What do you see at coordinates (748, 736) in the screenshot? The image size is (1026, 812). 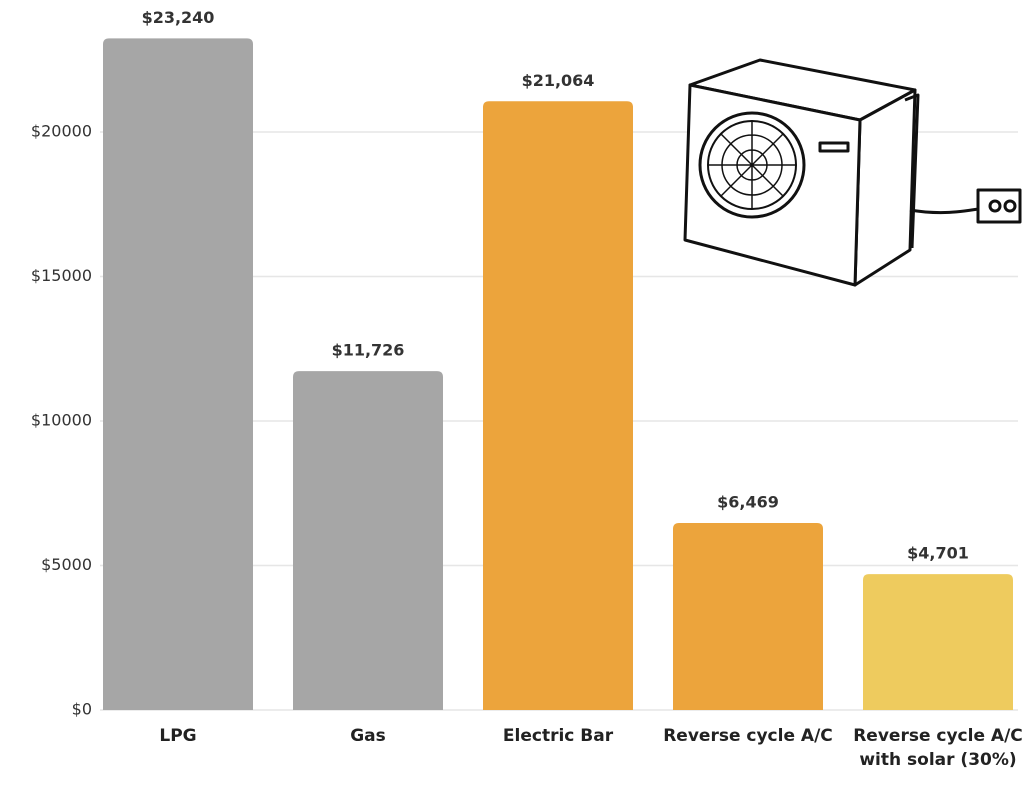 I see `x-tick-label: Reverse cycle A/C` at bounding box center [748, 736].